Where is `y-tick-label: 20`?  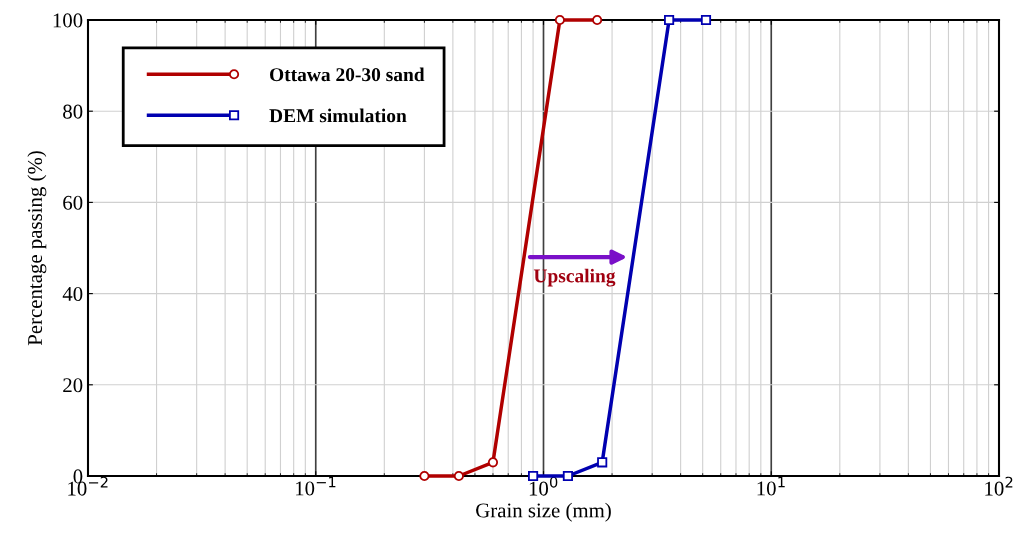 y-tick-label: 20 is located at coordinates (73, 385).